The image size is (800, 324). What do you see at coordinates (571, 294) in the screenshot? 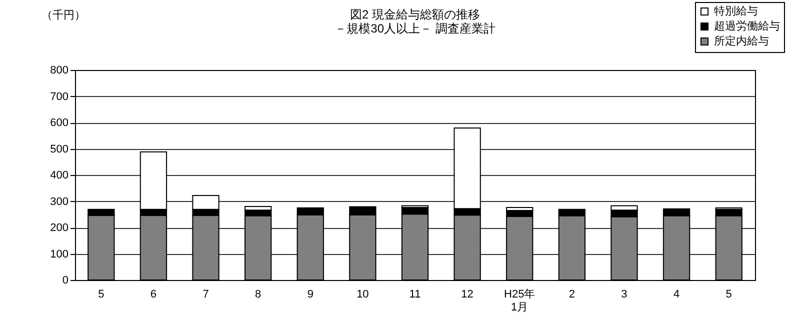
I see `x-tick-label: 2` at bounding box center [571, 294].